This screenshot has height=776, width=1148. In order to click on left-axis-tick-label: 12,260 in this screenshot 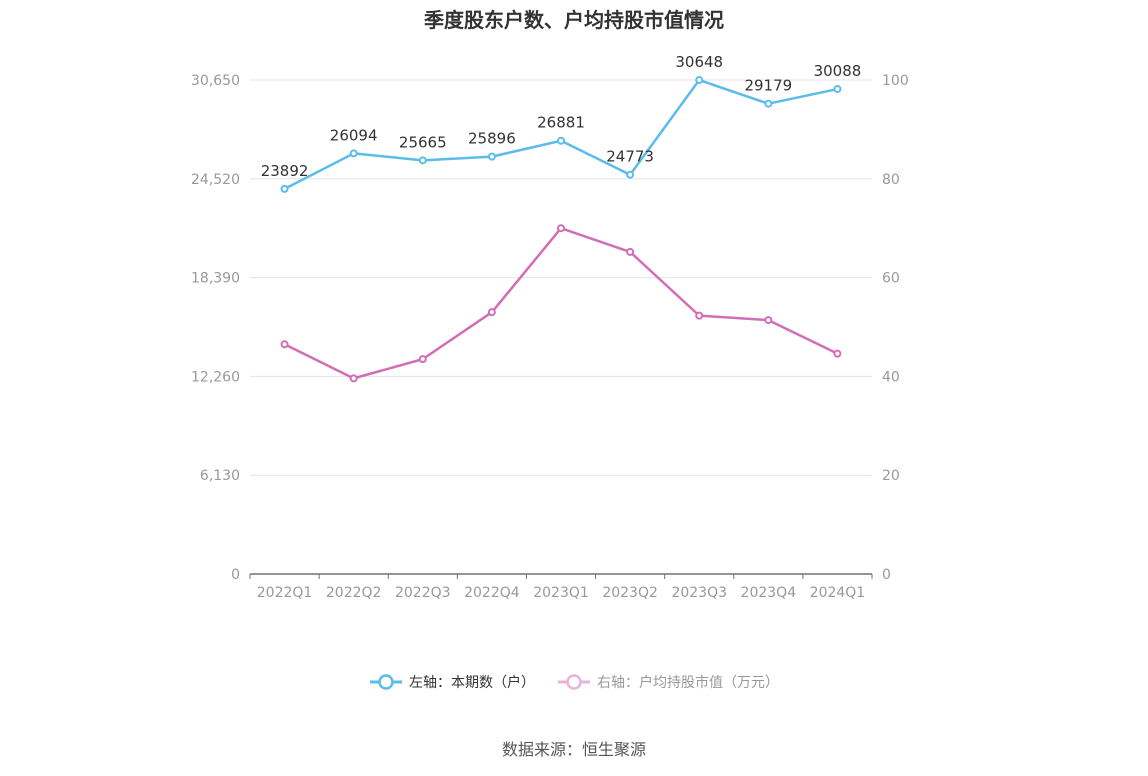, I will do `click(215, 377)`.